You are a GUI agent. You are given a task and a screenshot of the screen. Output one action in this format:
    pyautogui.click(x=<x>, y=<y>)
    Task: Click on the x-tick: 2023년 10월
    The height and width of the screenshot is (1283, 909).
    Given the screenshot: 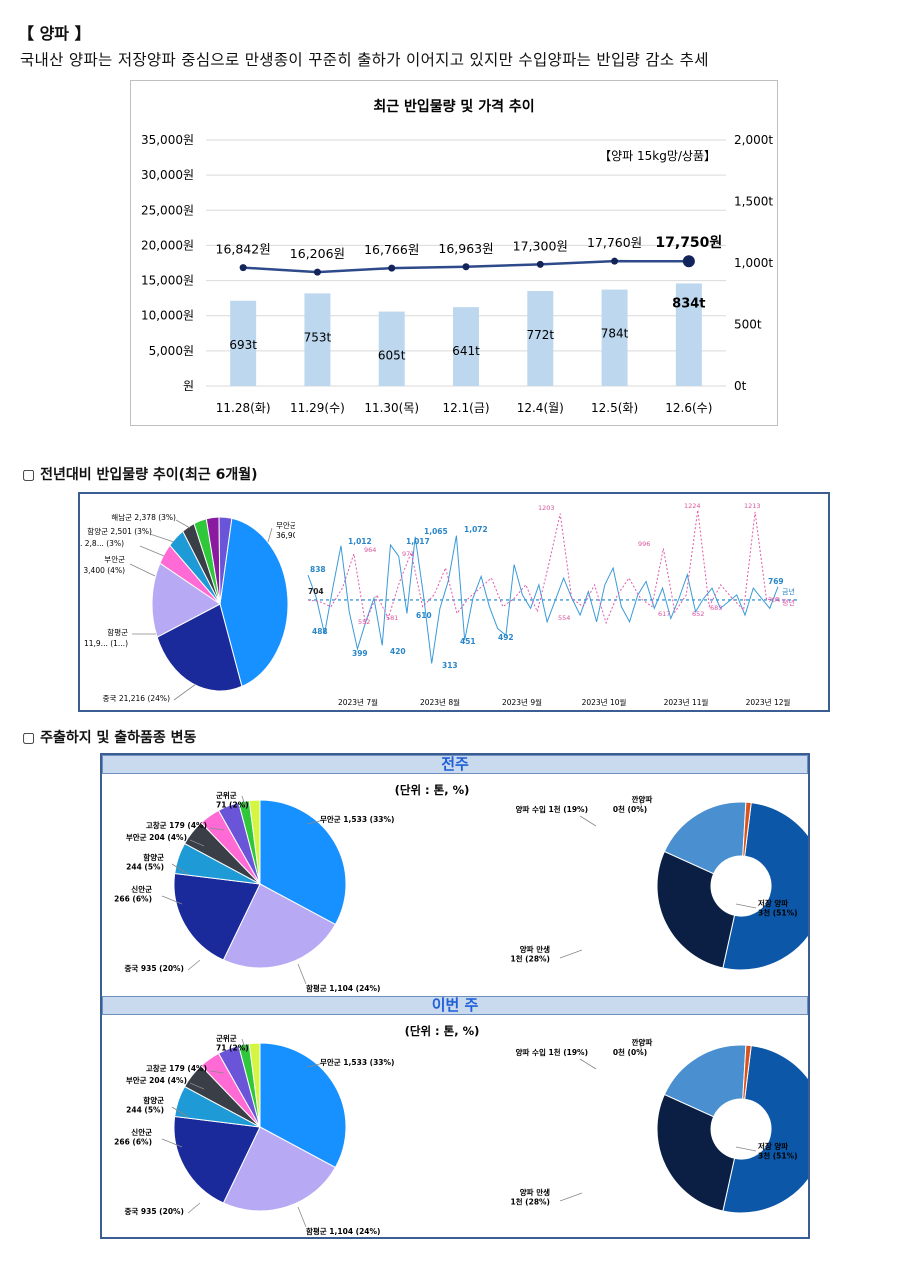 What is the action you would take?
    pyautogui.click(x=604, y=702)
    